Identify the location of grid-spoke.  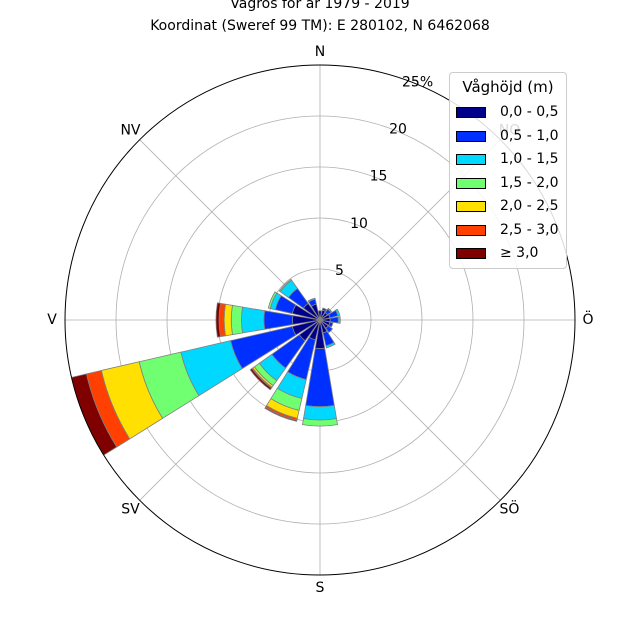
(410, 410).